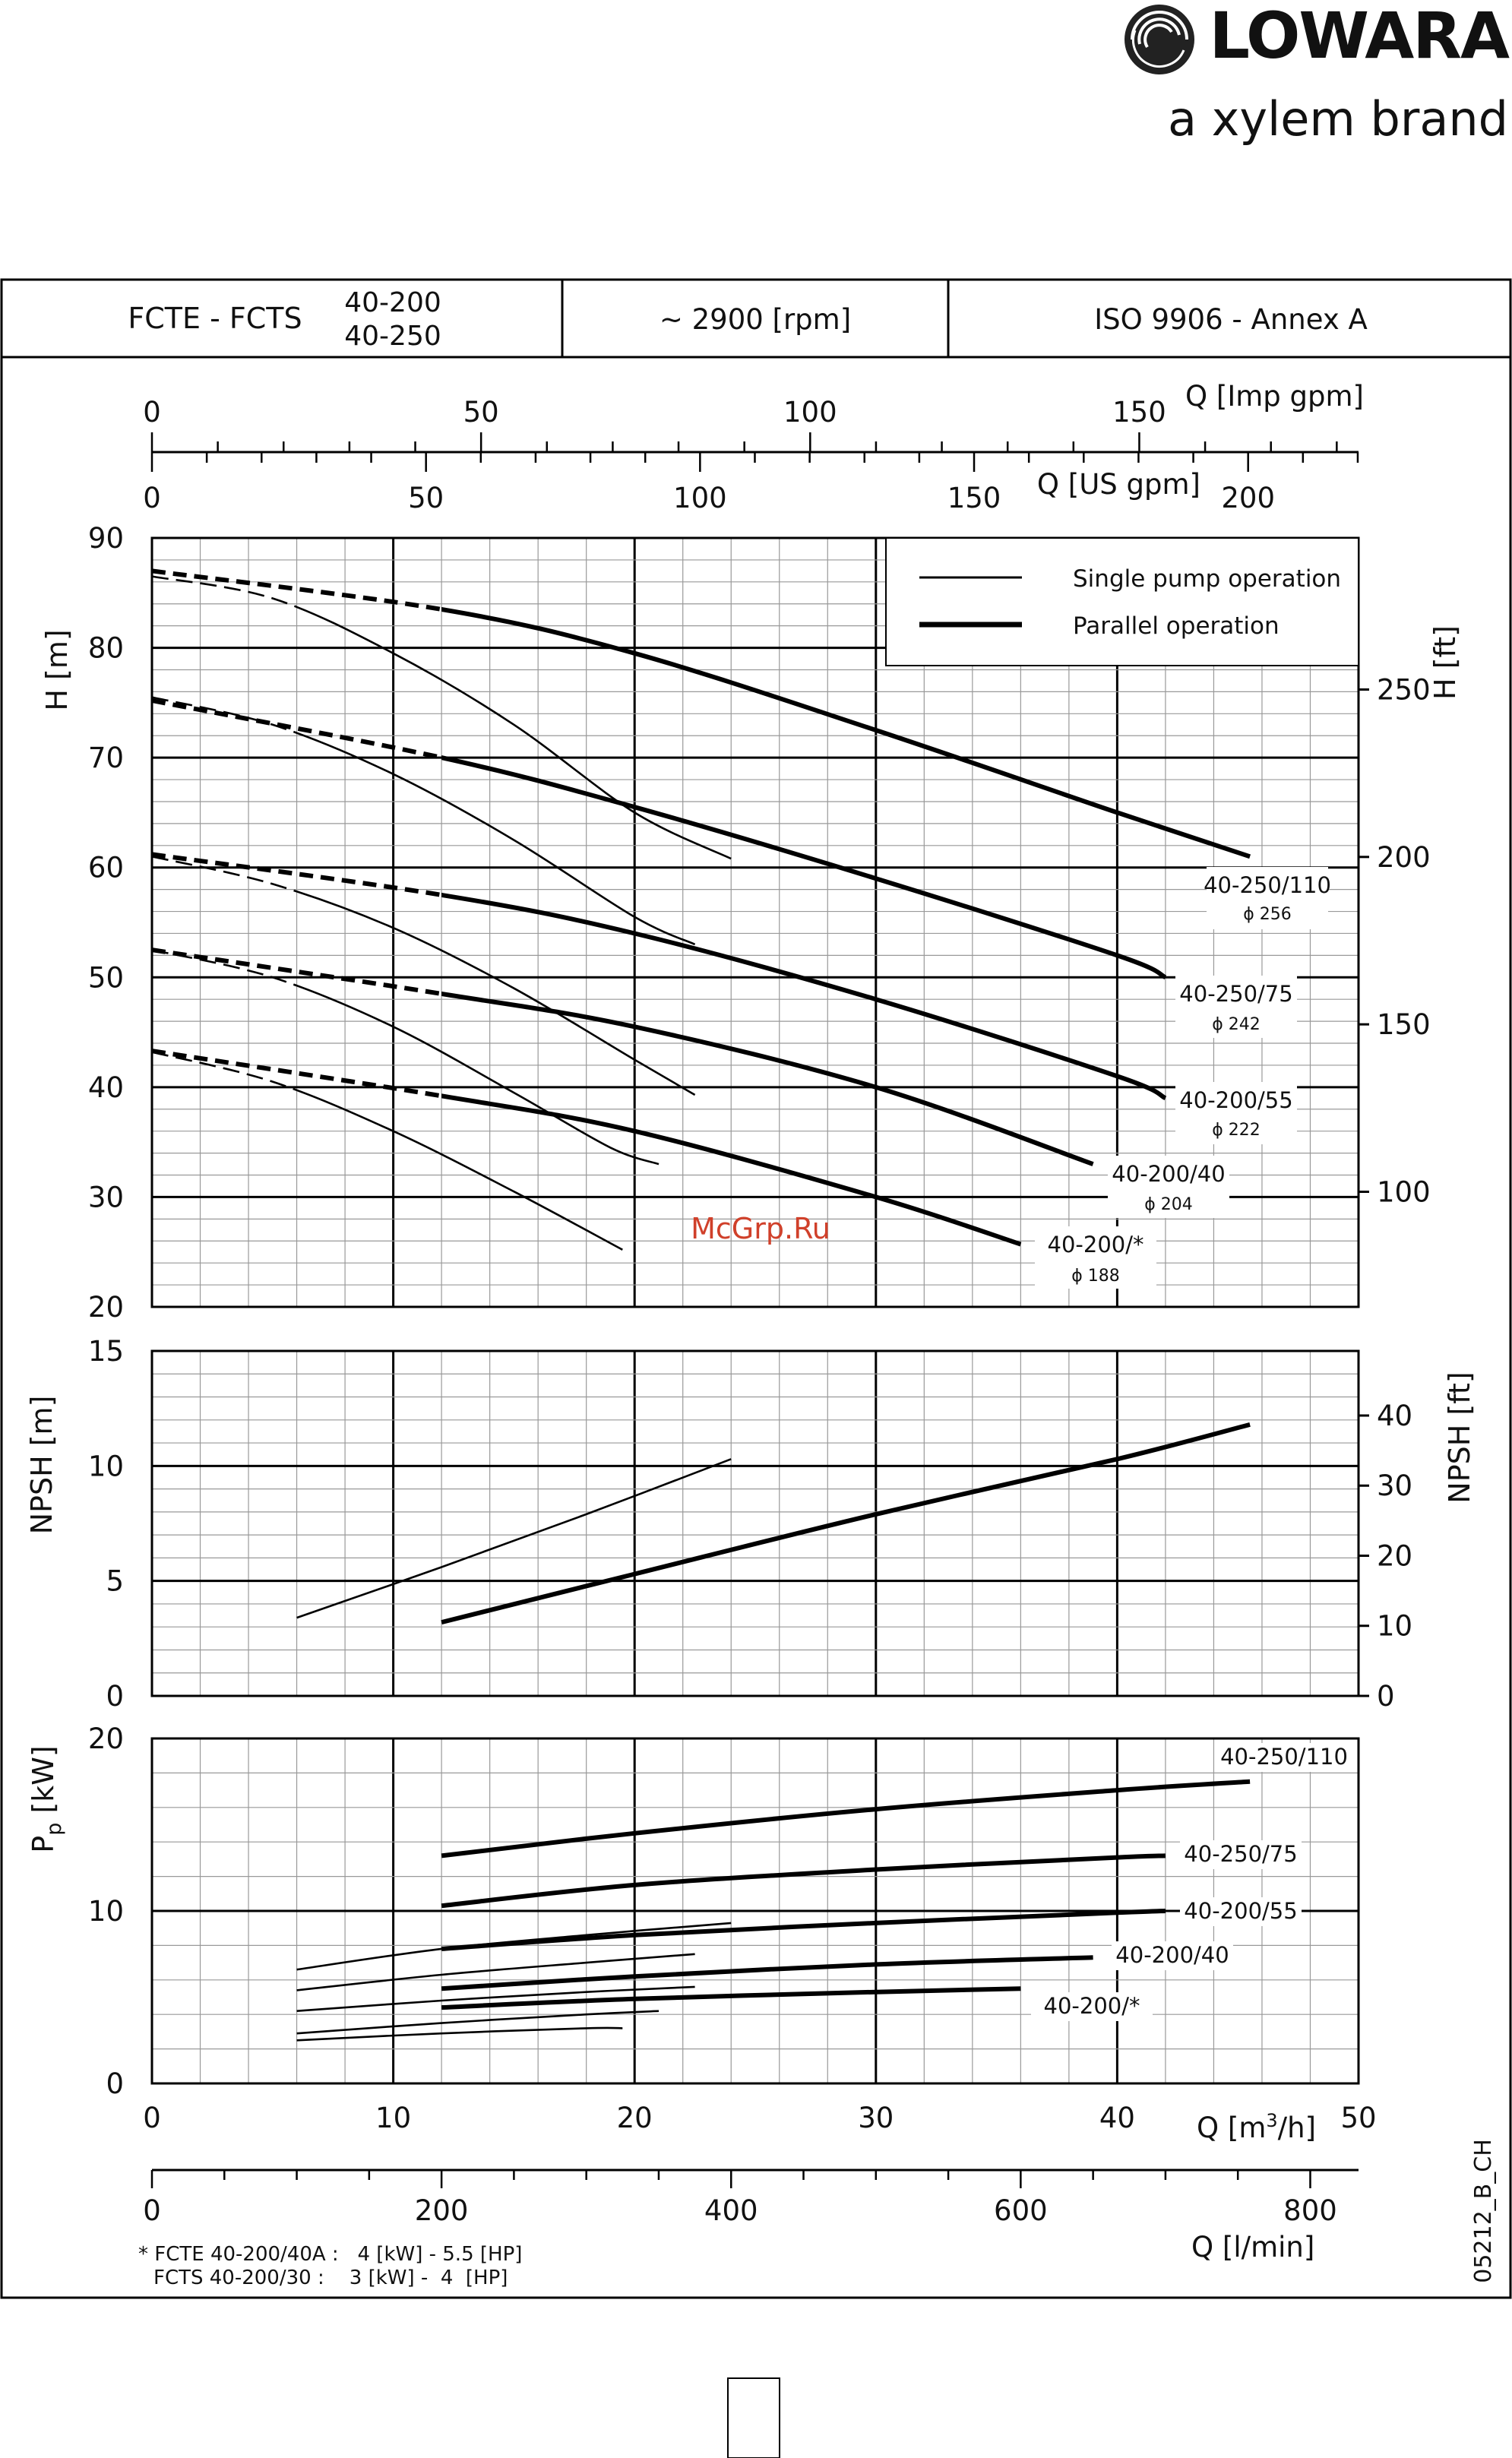 The width and height of the screenshot is (1512, 2458). What do you see at coordinates (1236, 1130) in the screenshot?
I see `head-curve-diameter: ϕ 222` at bounding box center [1236, 1130].